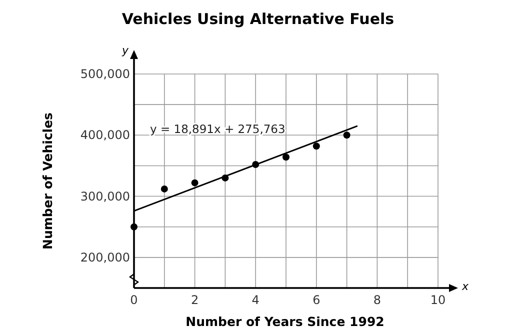 Image resolution: width=531 pixels, height=336 pixels. Describe the element at coordinates (438, 300) in the screenshot. I see `x-tick-label: 10` at that location.